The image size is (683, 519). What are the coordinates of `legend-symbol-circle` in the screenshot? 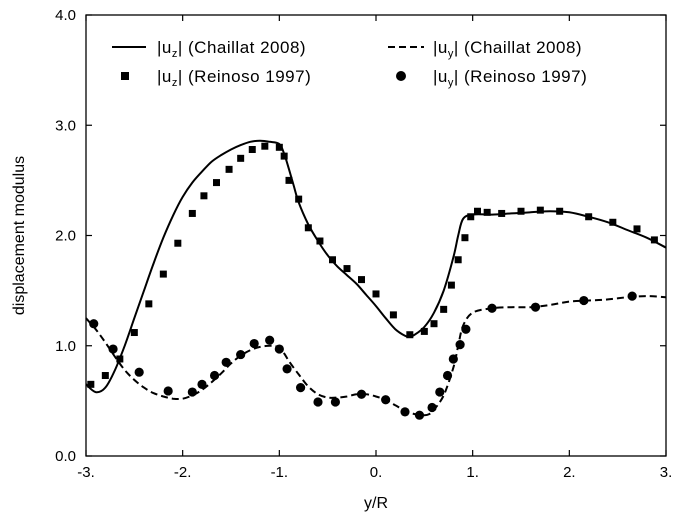 It's located at (401, 76).